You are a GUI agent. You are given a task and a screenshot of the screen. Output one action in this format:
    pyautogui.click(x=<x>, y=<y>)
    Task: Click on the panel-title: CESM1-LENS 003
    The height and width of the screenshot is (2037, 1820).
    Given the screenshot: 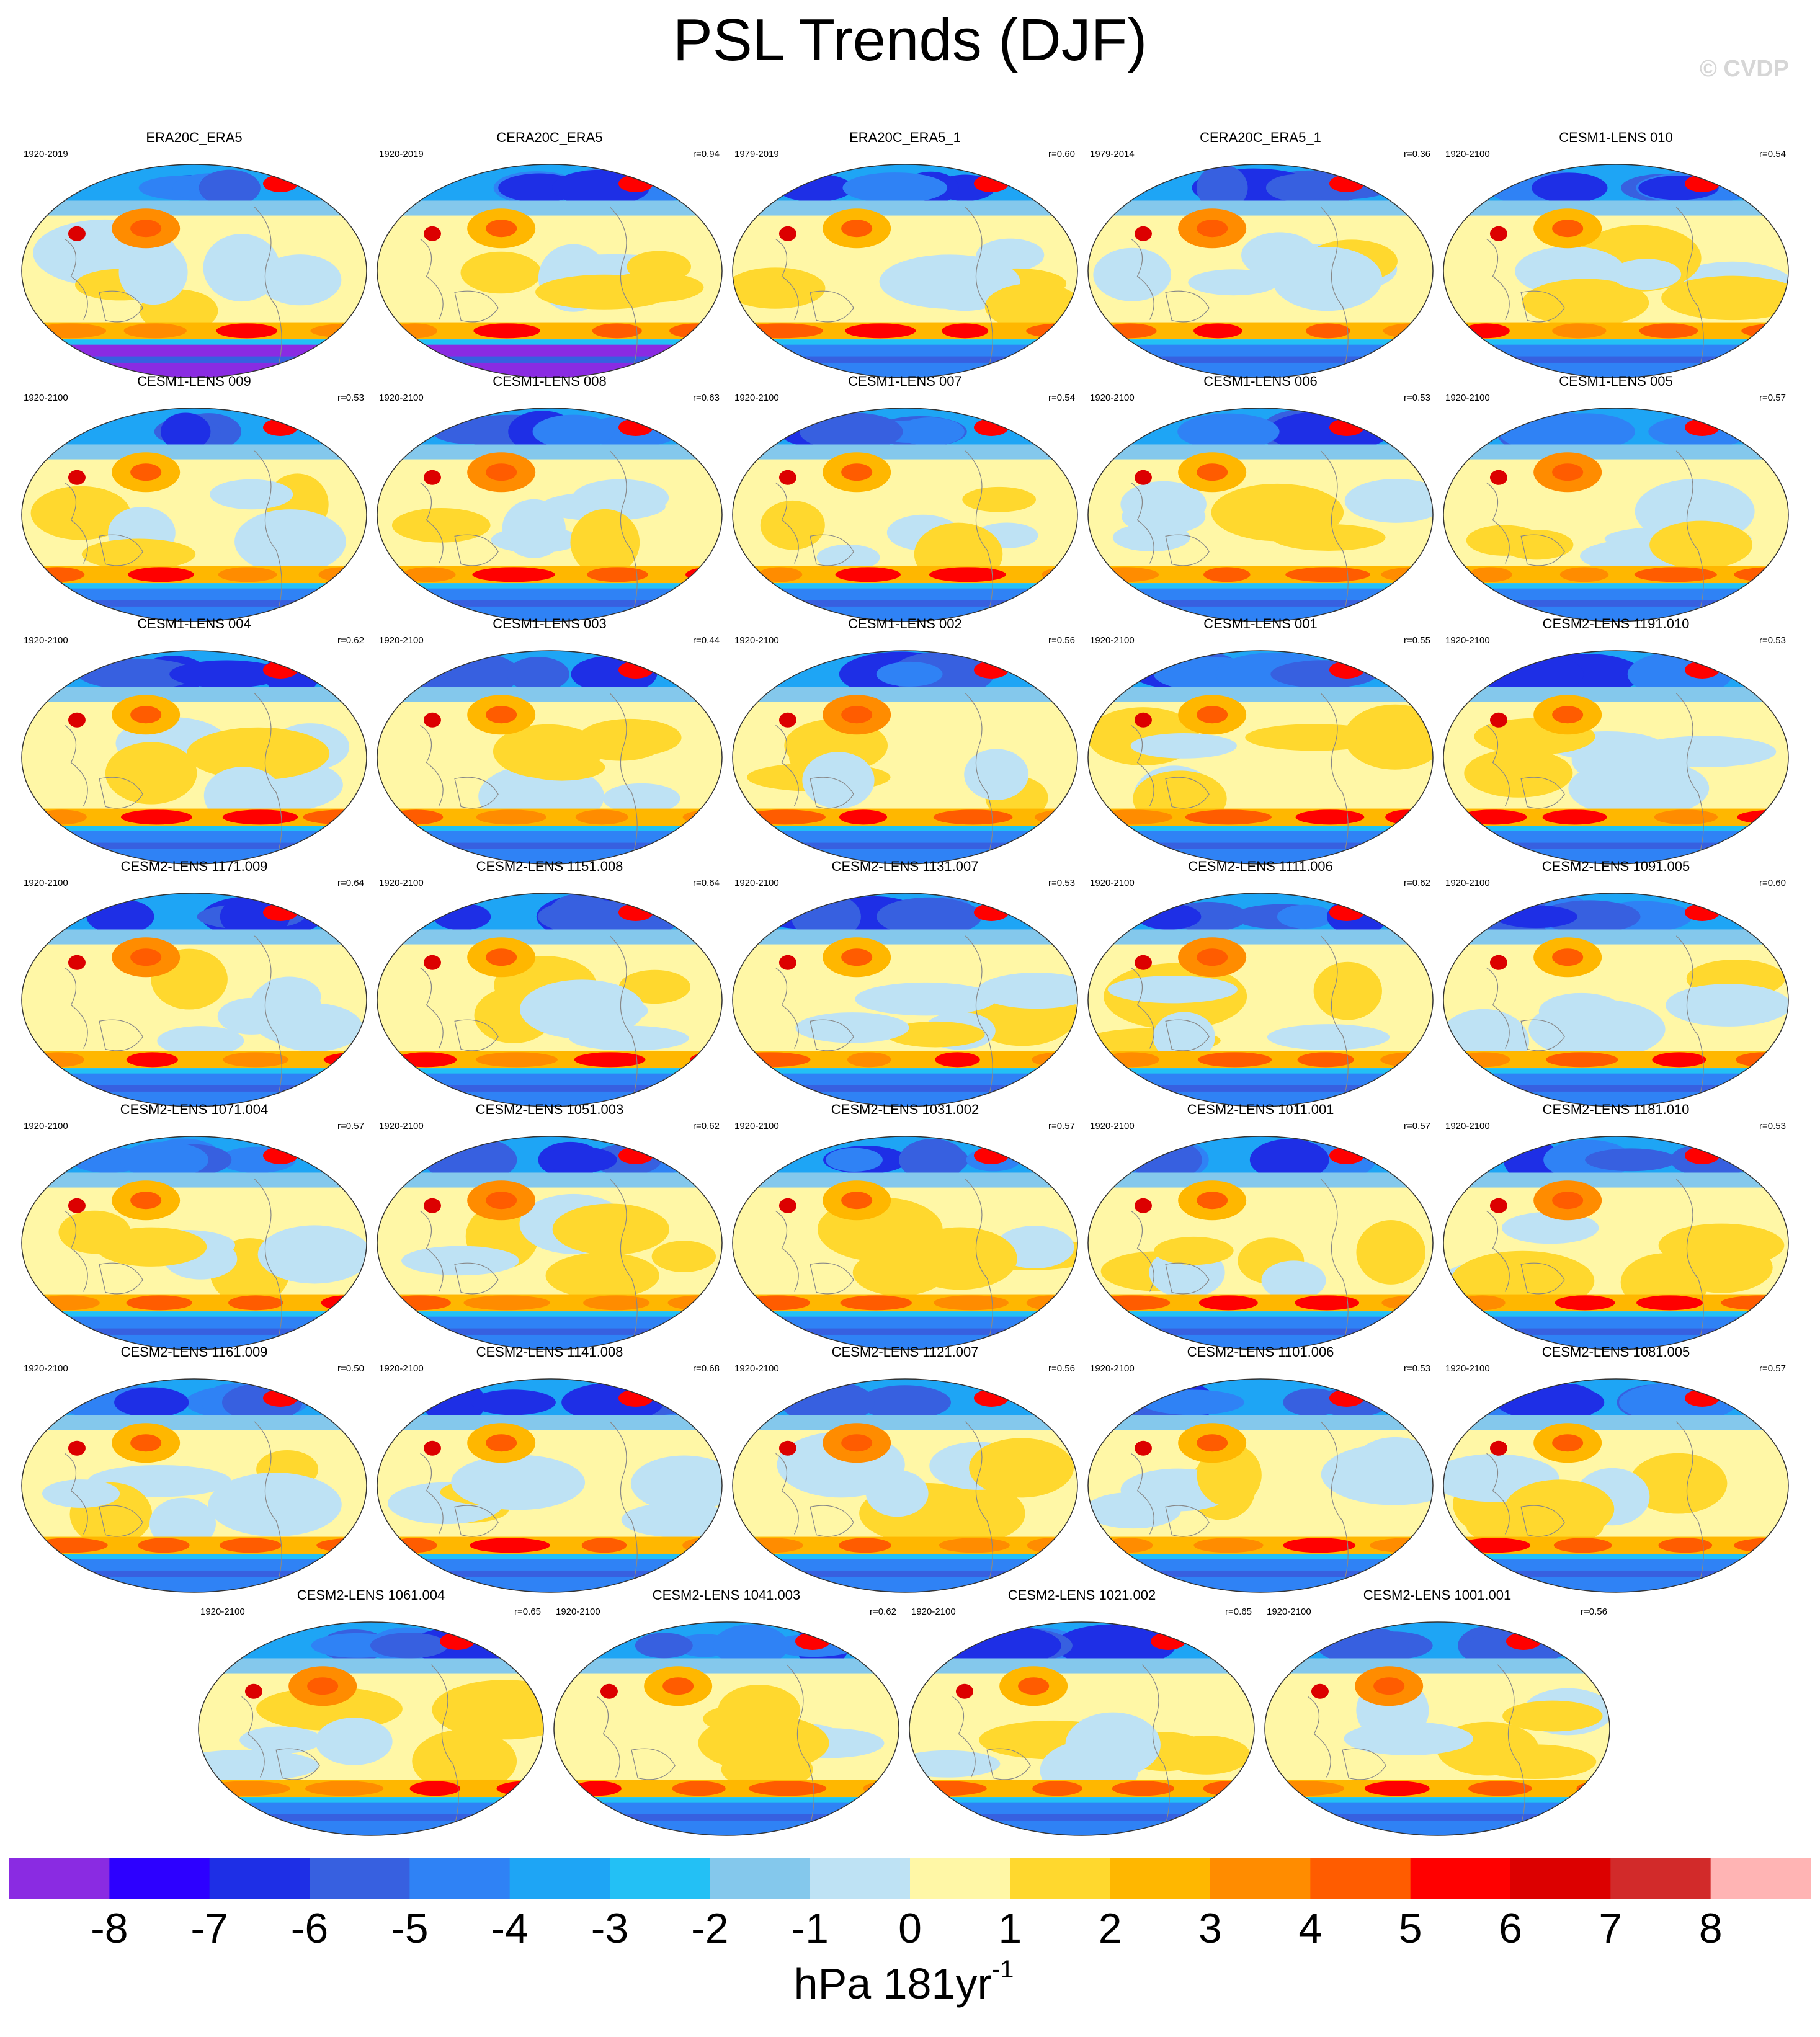 What is the action you would take?
    pyautogui.click(x=549, y=623)
    